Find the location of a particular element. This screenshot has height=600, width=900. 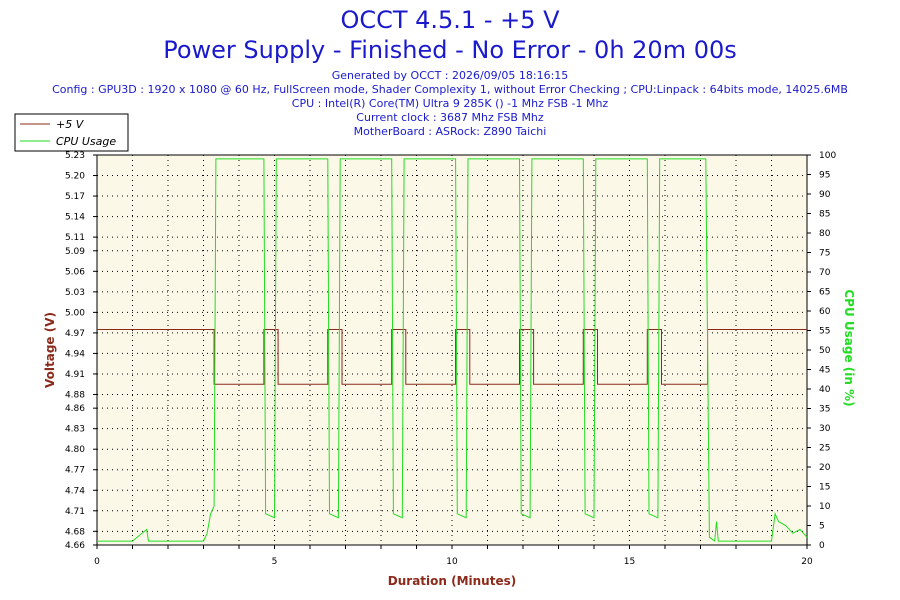

y-tick-label: 4.94 is located at coordinates (75, 354).